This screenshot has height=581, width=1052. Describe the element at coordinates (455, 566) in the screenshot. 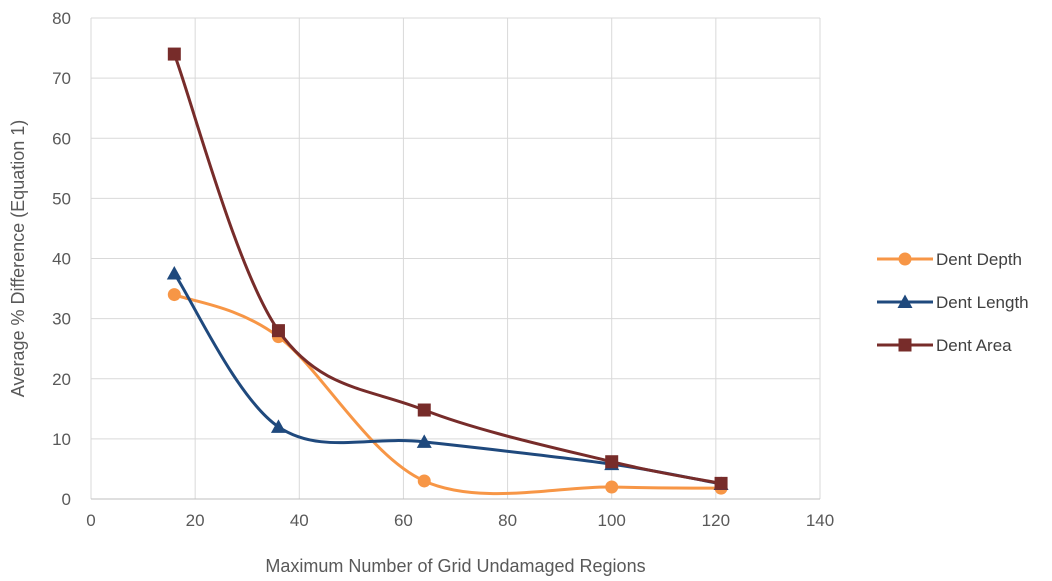

I see `x-axis-title: Maximum Number of Grid Undamaged Regions` at that location.